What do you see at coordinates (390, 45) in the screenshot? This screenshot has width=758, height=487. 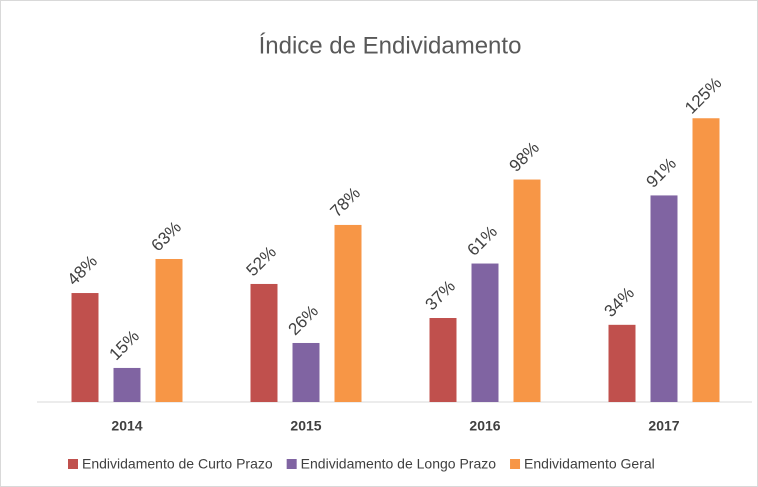 I see `chart-title: Índice de Endividamento` at bounding box center [390, 45].